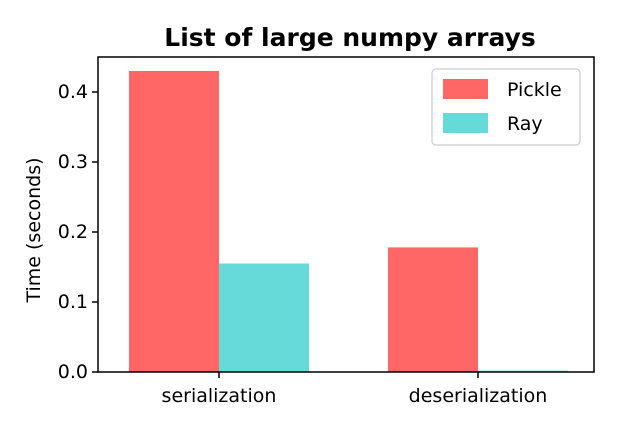  I want to click on legend-label-pickle: Pickle, so click(534, 90).